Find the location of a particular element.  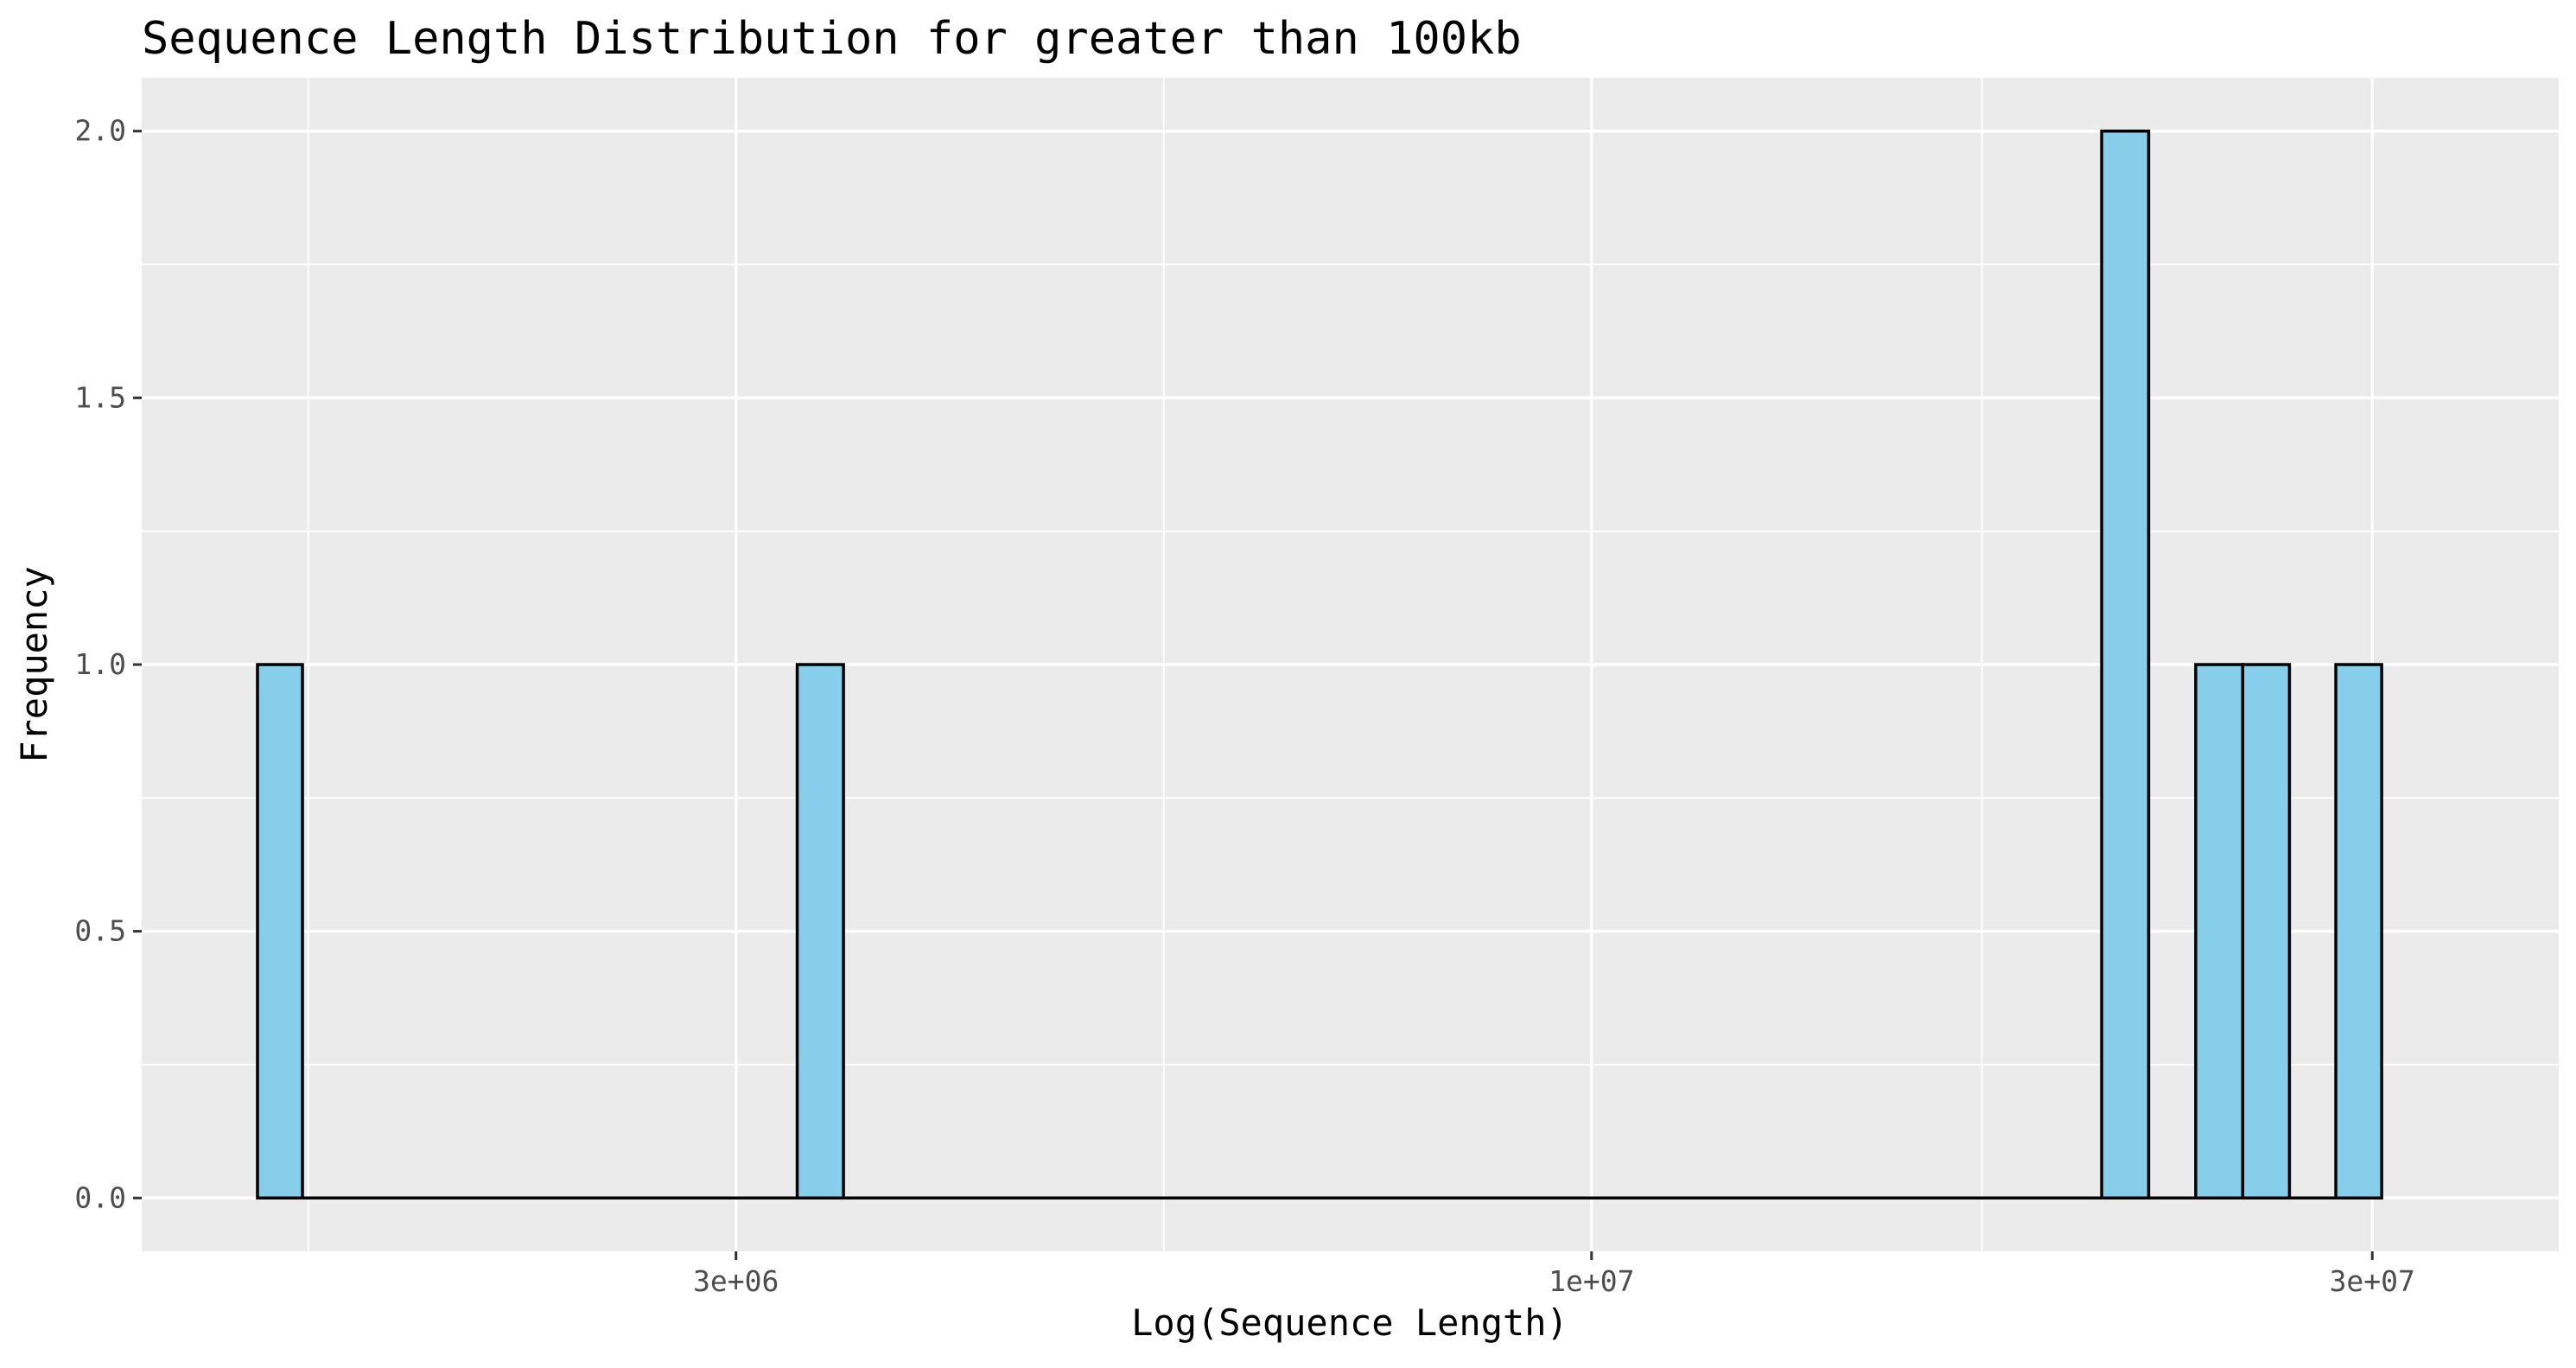

y-tick-label: 1.5 is located at coordinates (100, 397).